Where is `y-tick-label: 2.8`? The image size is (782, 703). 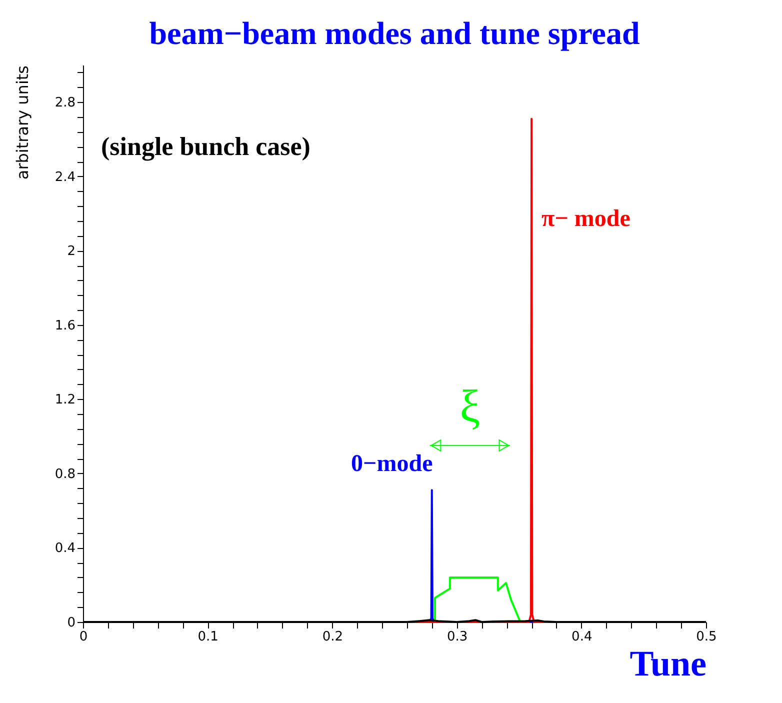 y-tick-label: 2.8 is located at coordinates (65, 103).